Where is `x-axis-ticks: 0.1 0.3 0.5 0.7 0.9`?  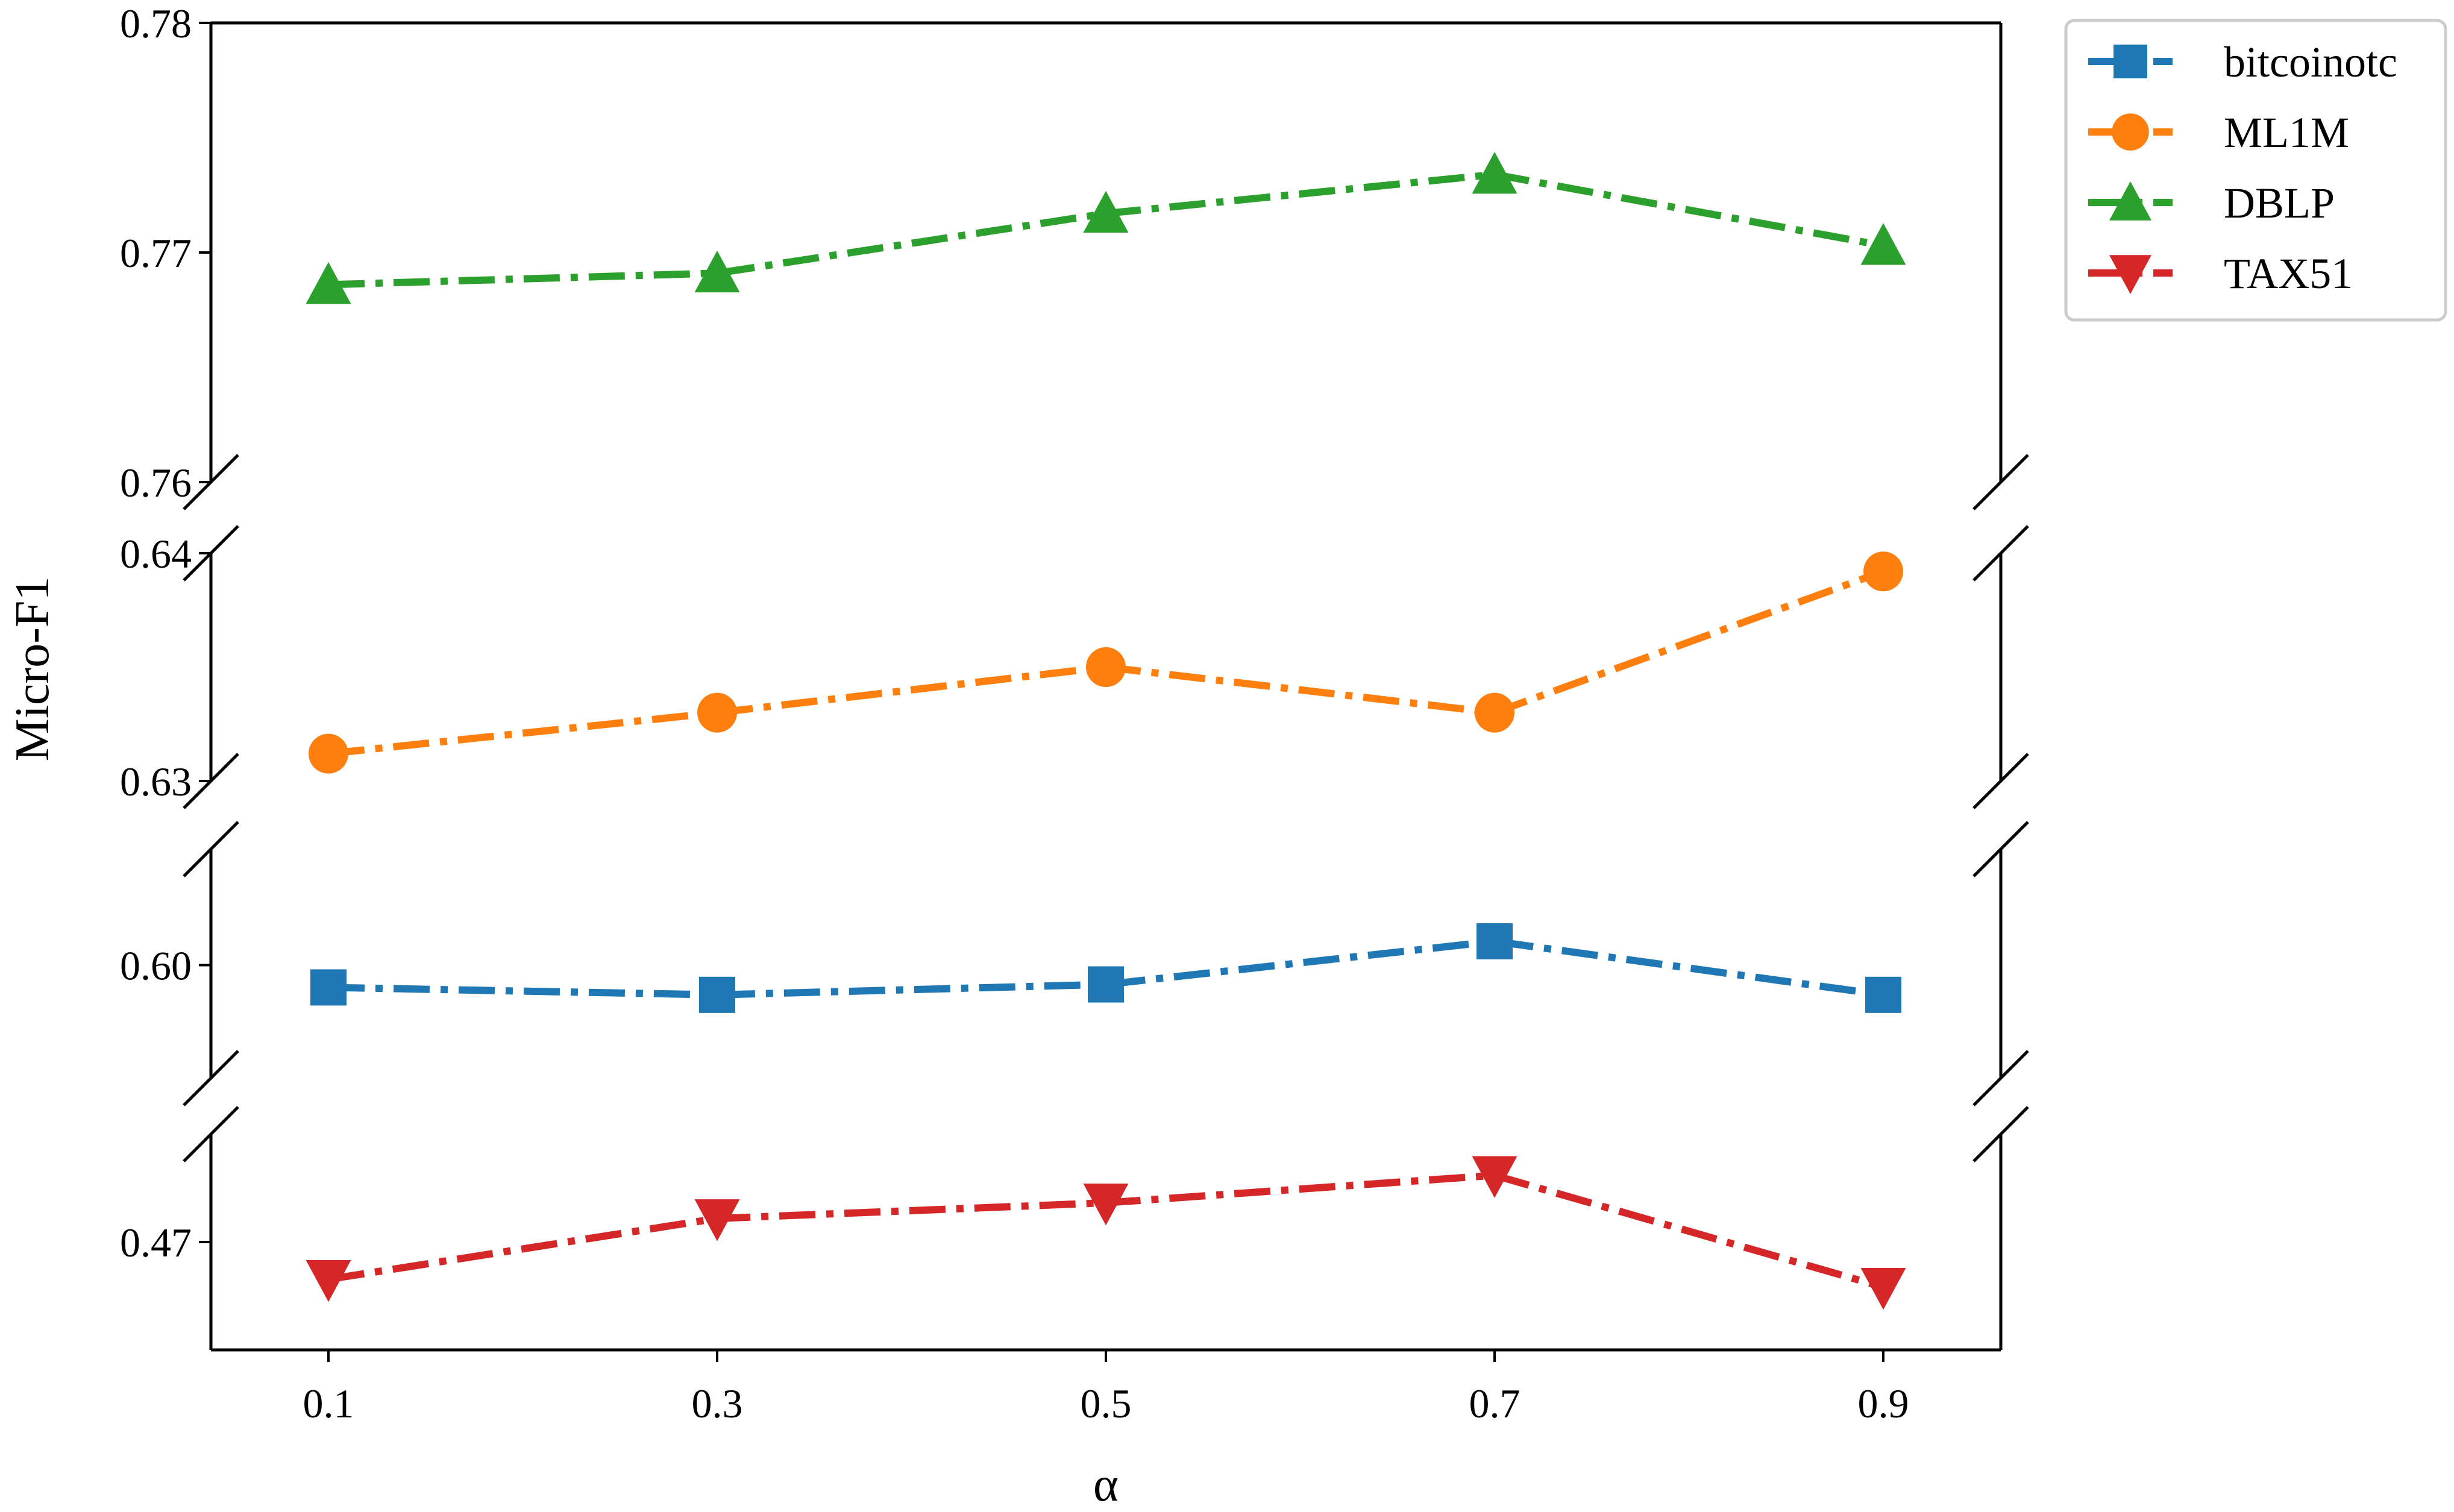
x-axis-ticks: 0.1 0.3 0.5 0.7 0.9 is located at coordinates (1106, 1388).